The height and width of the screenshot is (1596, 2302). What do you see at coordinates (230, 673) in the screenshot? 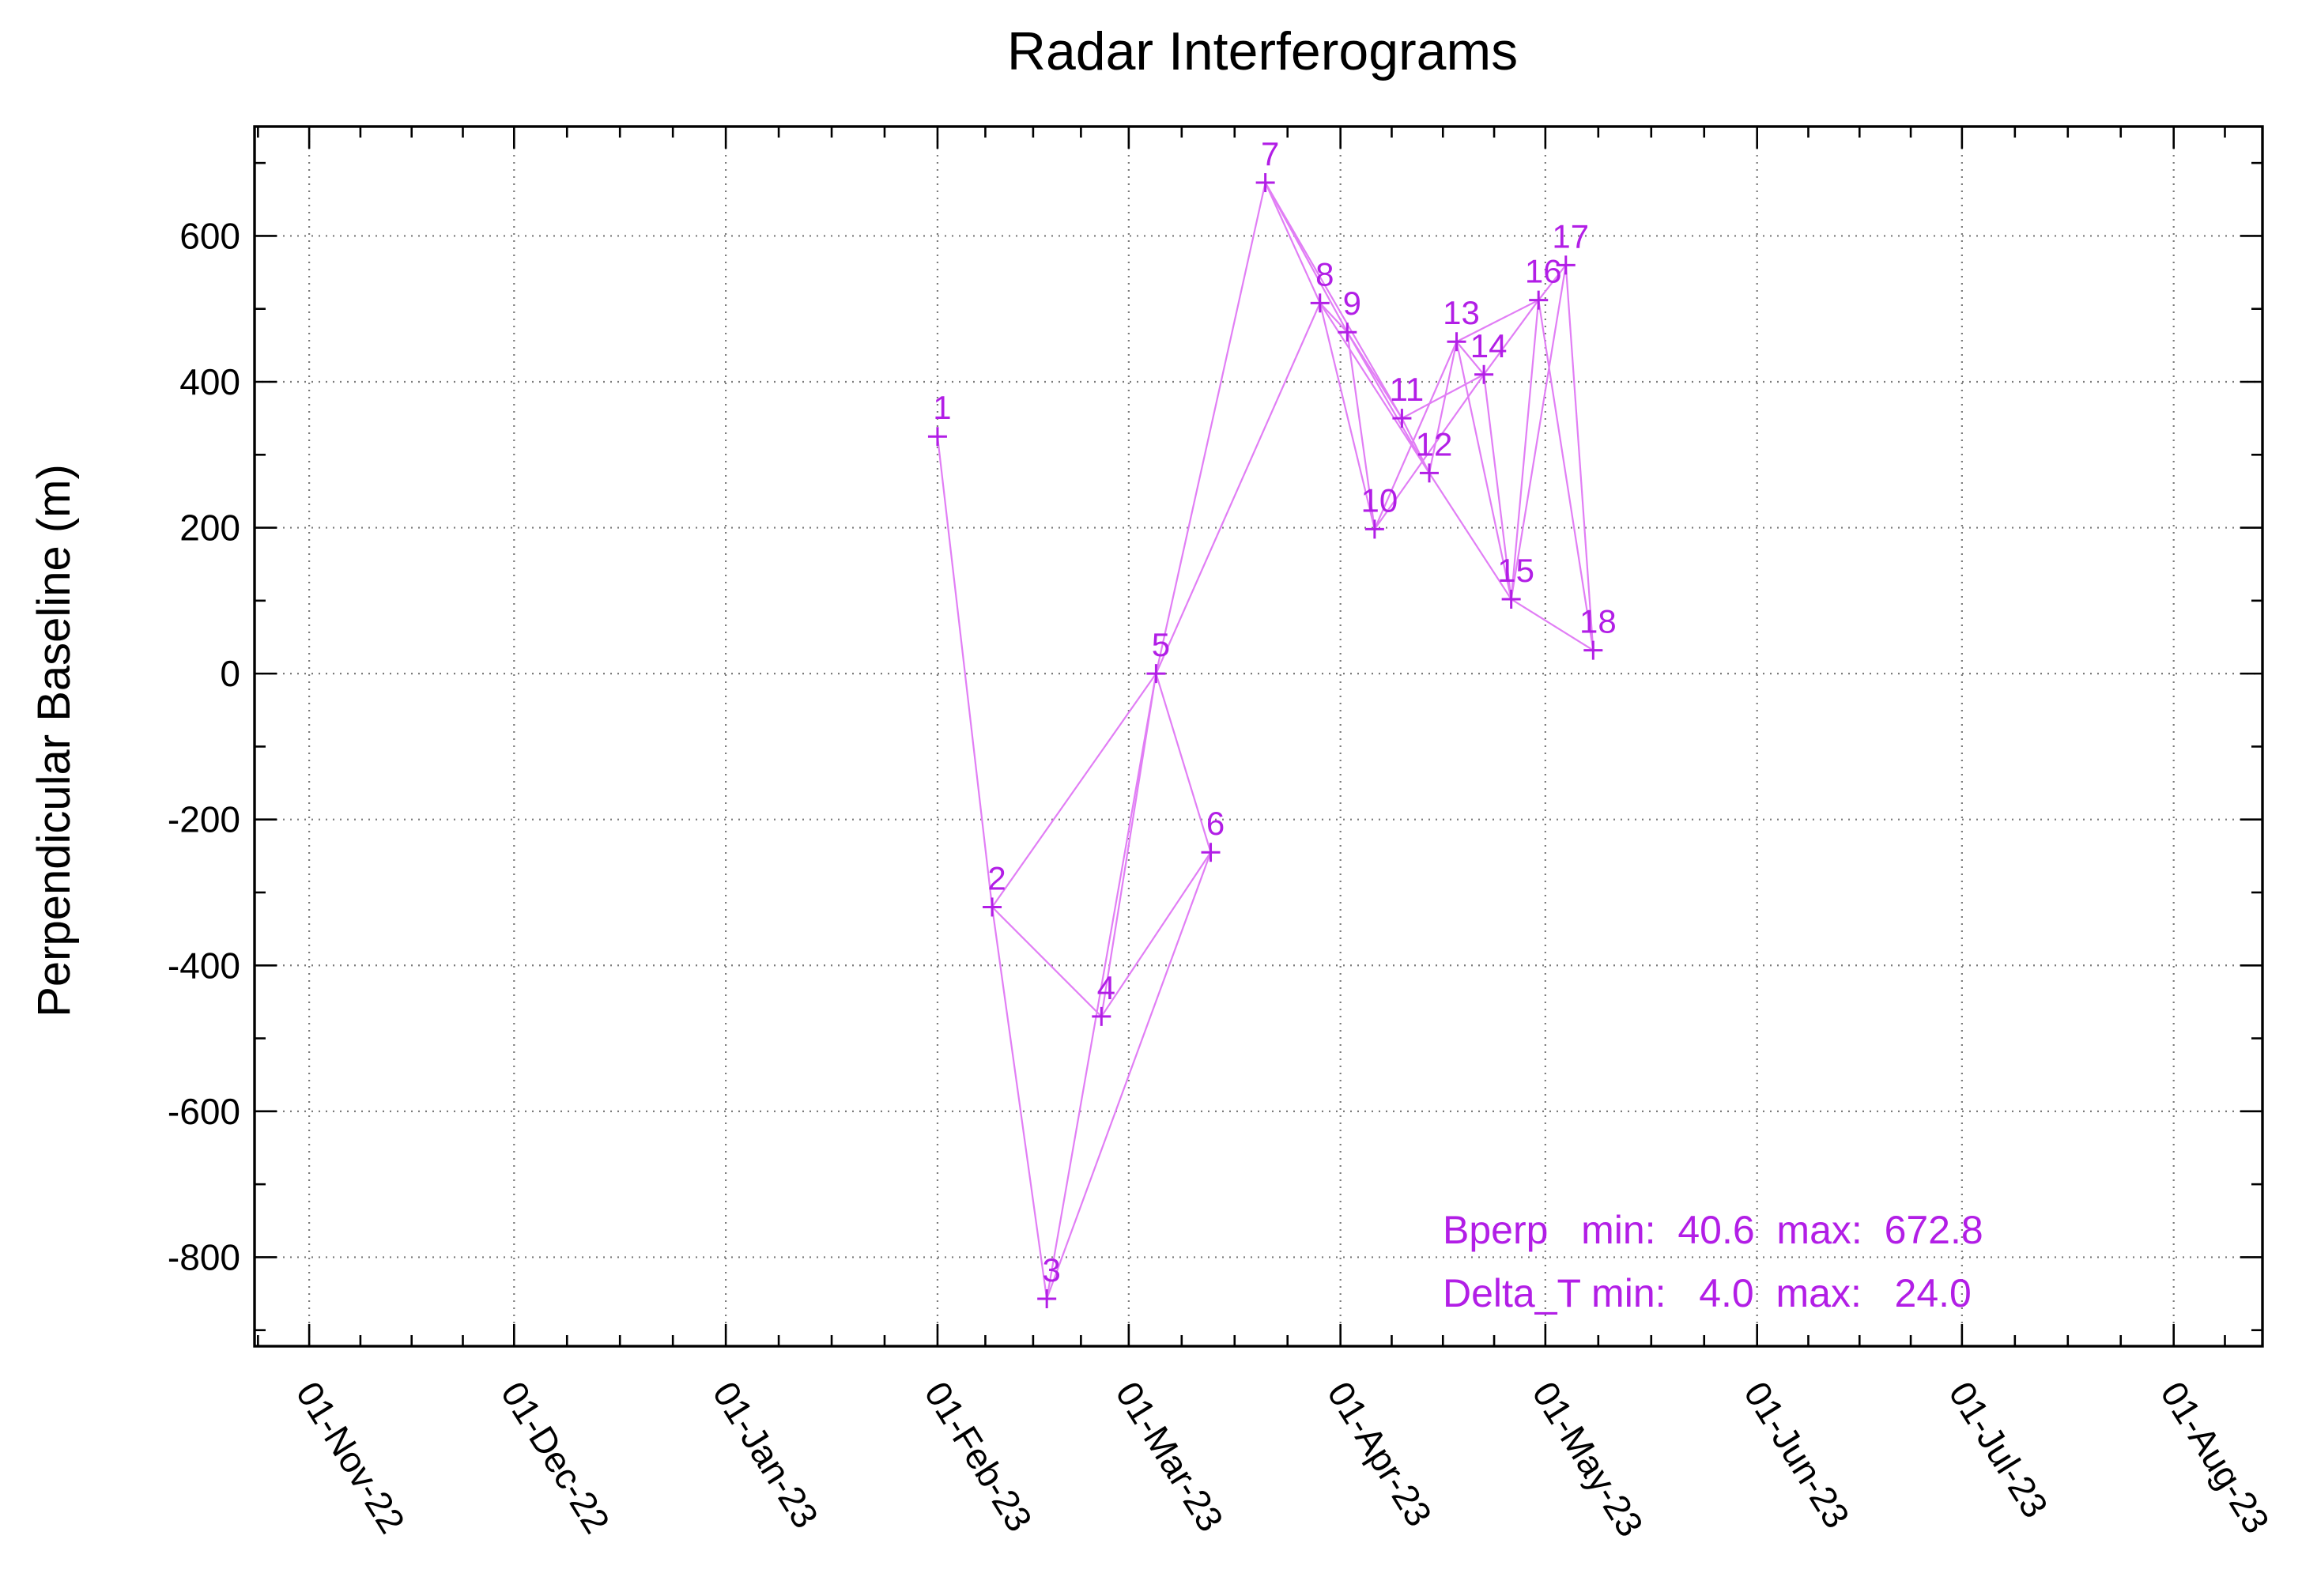
I see `y-tick-label: 0` at bounding box center [230, 673].